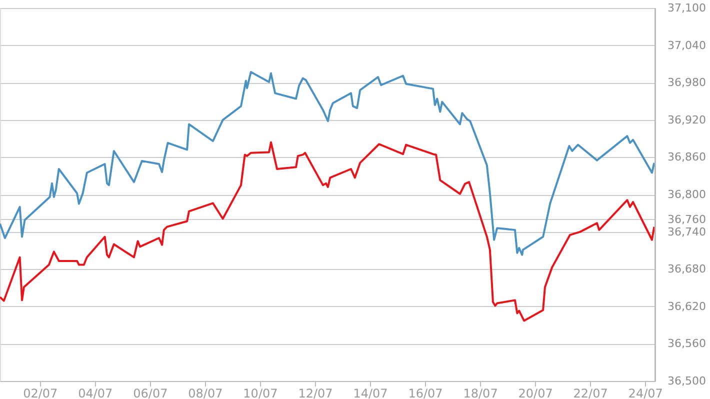 The width and height of the screenshot is (710, 399). Describe the element at coordinates (370, 392) in the screenshot. I see `x-tick-label: 14/07` at that location.